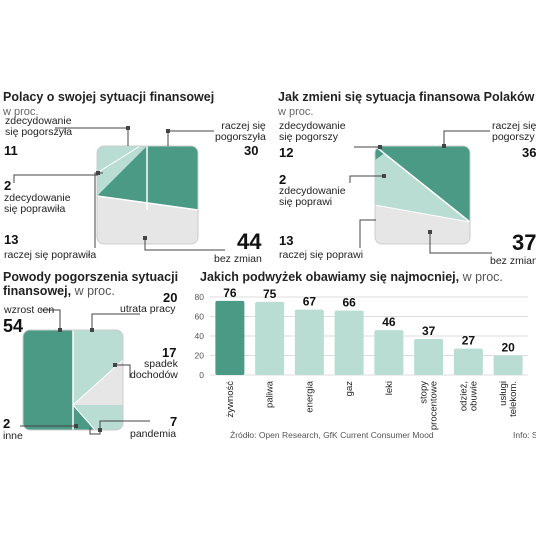  I want to click on y-tick-label: 20, so click(200, 356).